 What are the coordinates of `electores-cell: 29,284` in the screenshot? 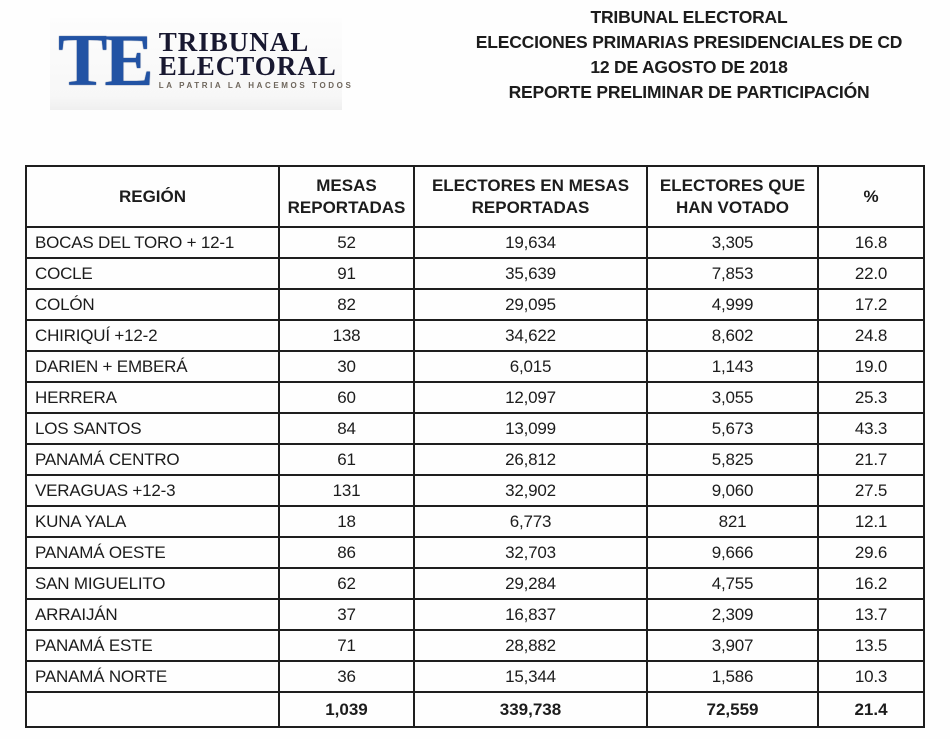 It's located at (530, 583).